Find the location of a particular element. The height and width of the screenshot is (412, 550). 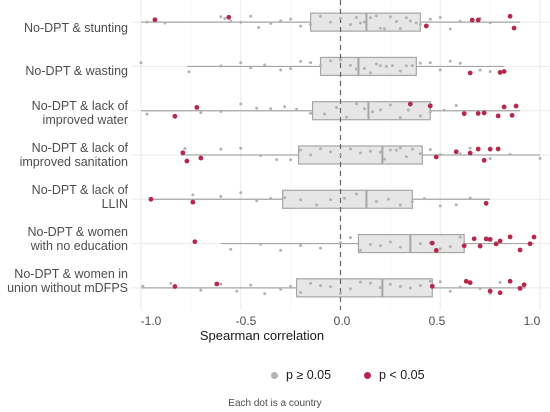

y-tick-label-llin: No-DPT & lack of LLIN is located at coordinates (79, 197).